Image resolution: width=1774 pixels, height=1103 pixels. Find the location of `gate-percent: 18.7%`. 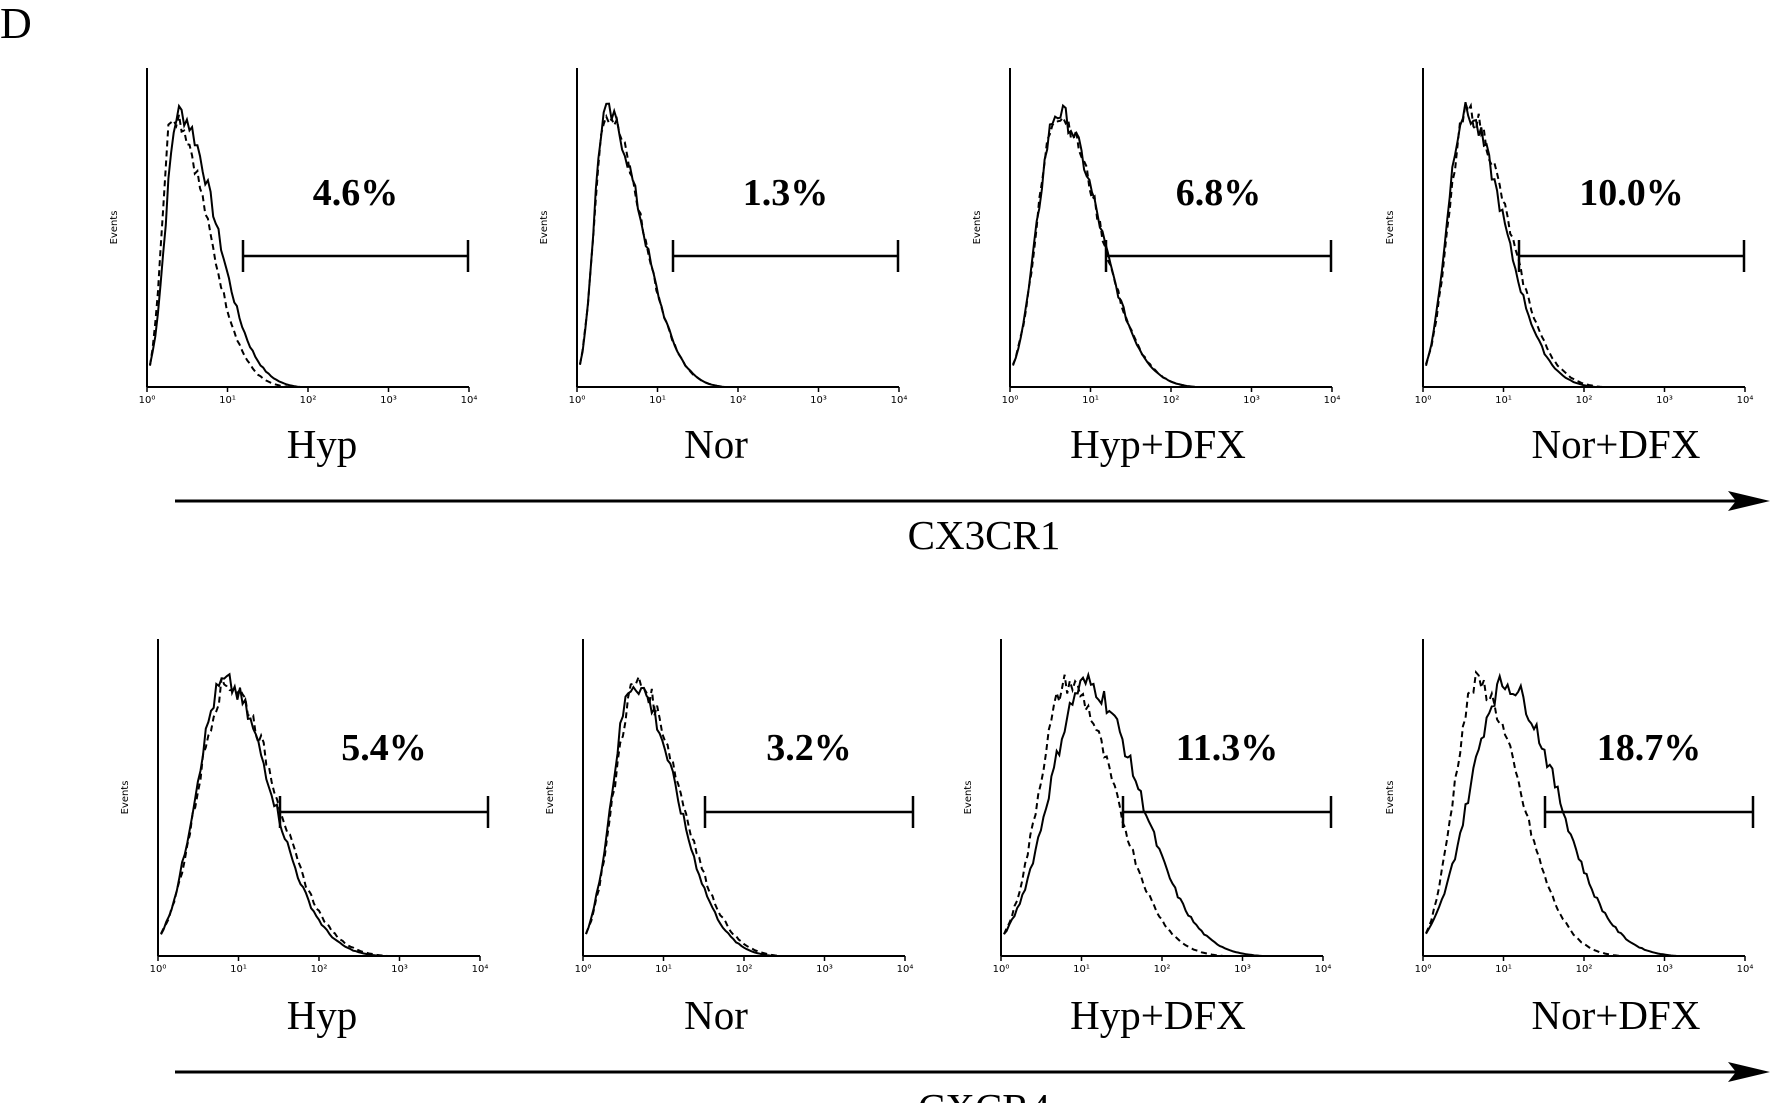

gate-percent: 18.7% is located at coordinates (1649, 748).